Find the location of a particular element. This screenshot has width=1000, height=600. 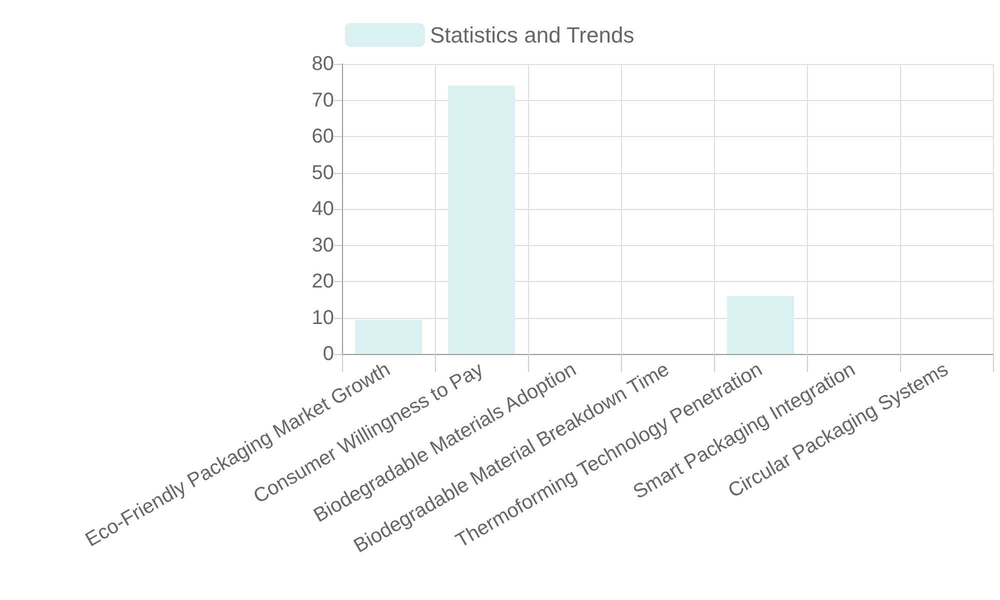

y-tick-label: 10 is located at coordinates (323, 317).